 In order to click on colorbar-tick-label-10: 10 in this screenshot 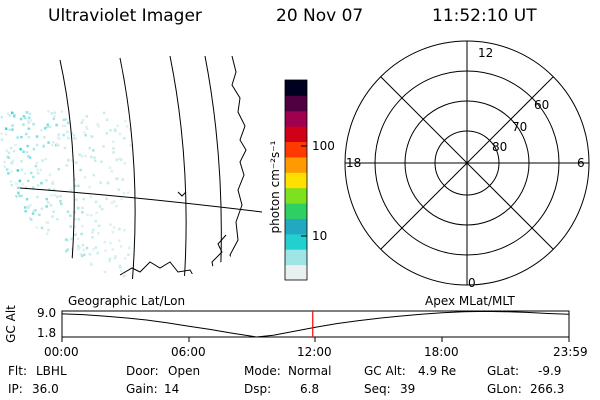, I will do `click(320, 236)`.